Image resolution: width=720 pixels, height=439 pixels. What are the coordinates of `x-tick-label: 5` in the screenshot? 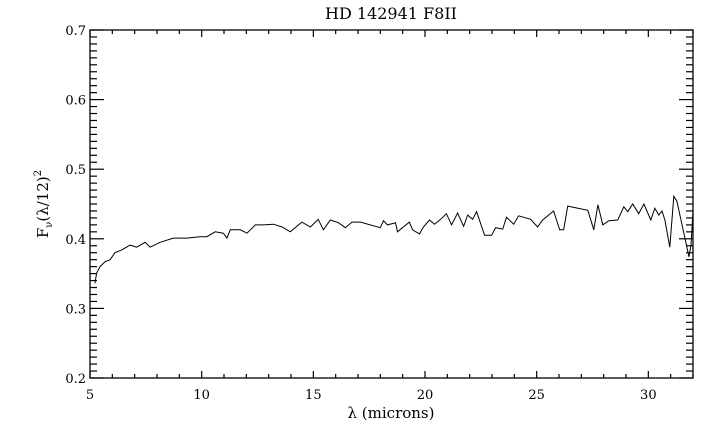 It's located at (90, 395).